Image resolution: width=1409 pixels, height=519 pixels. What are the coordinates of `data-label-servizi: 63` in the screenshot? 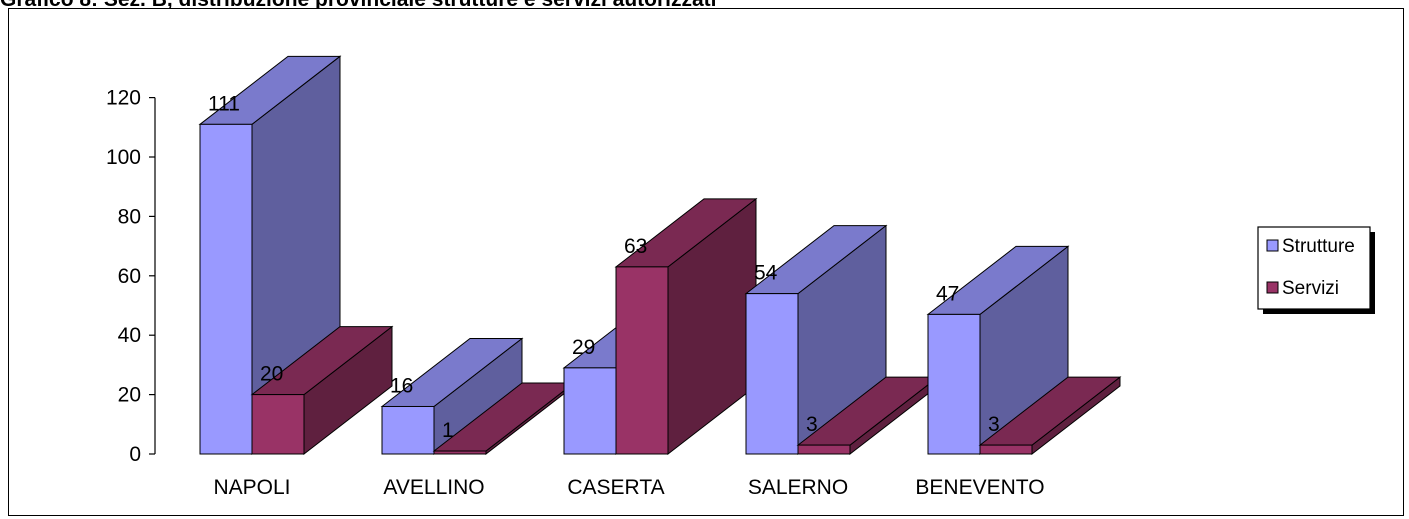 It's located at (635, 246).